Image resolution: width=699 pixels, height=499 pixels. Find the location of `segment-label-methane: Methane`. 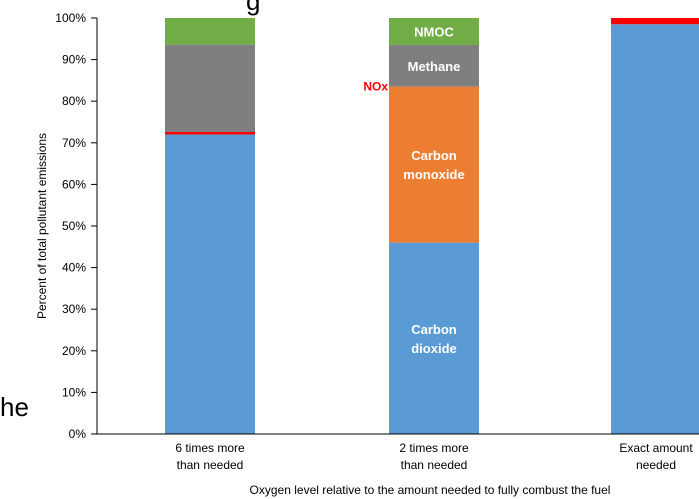

segment-label-methane: Methane is located at coordinates (434, 66).